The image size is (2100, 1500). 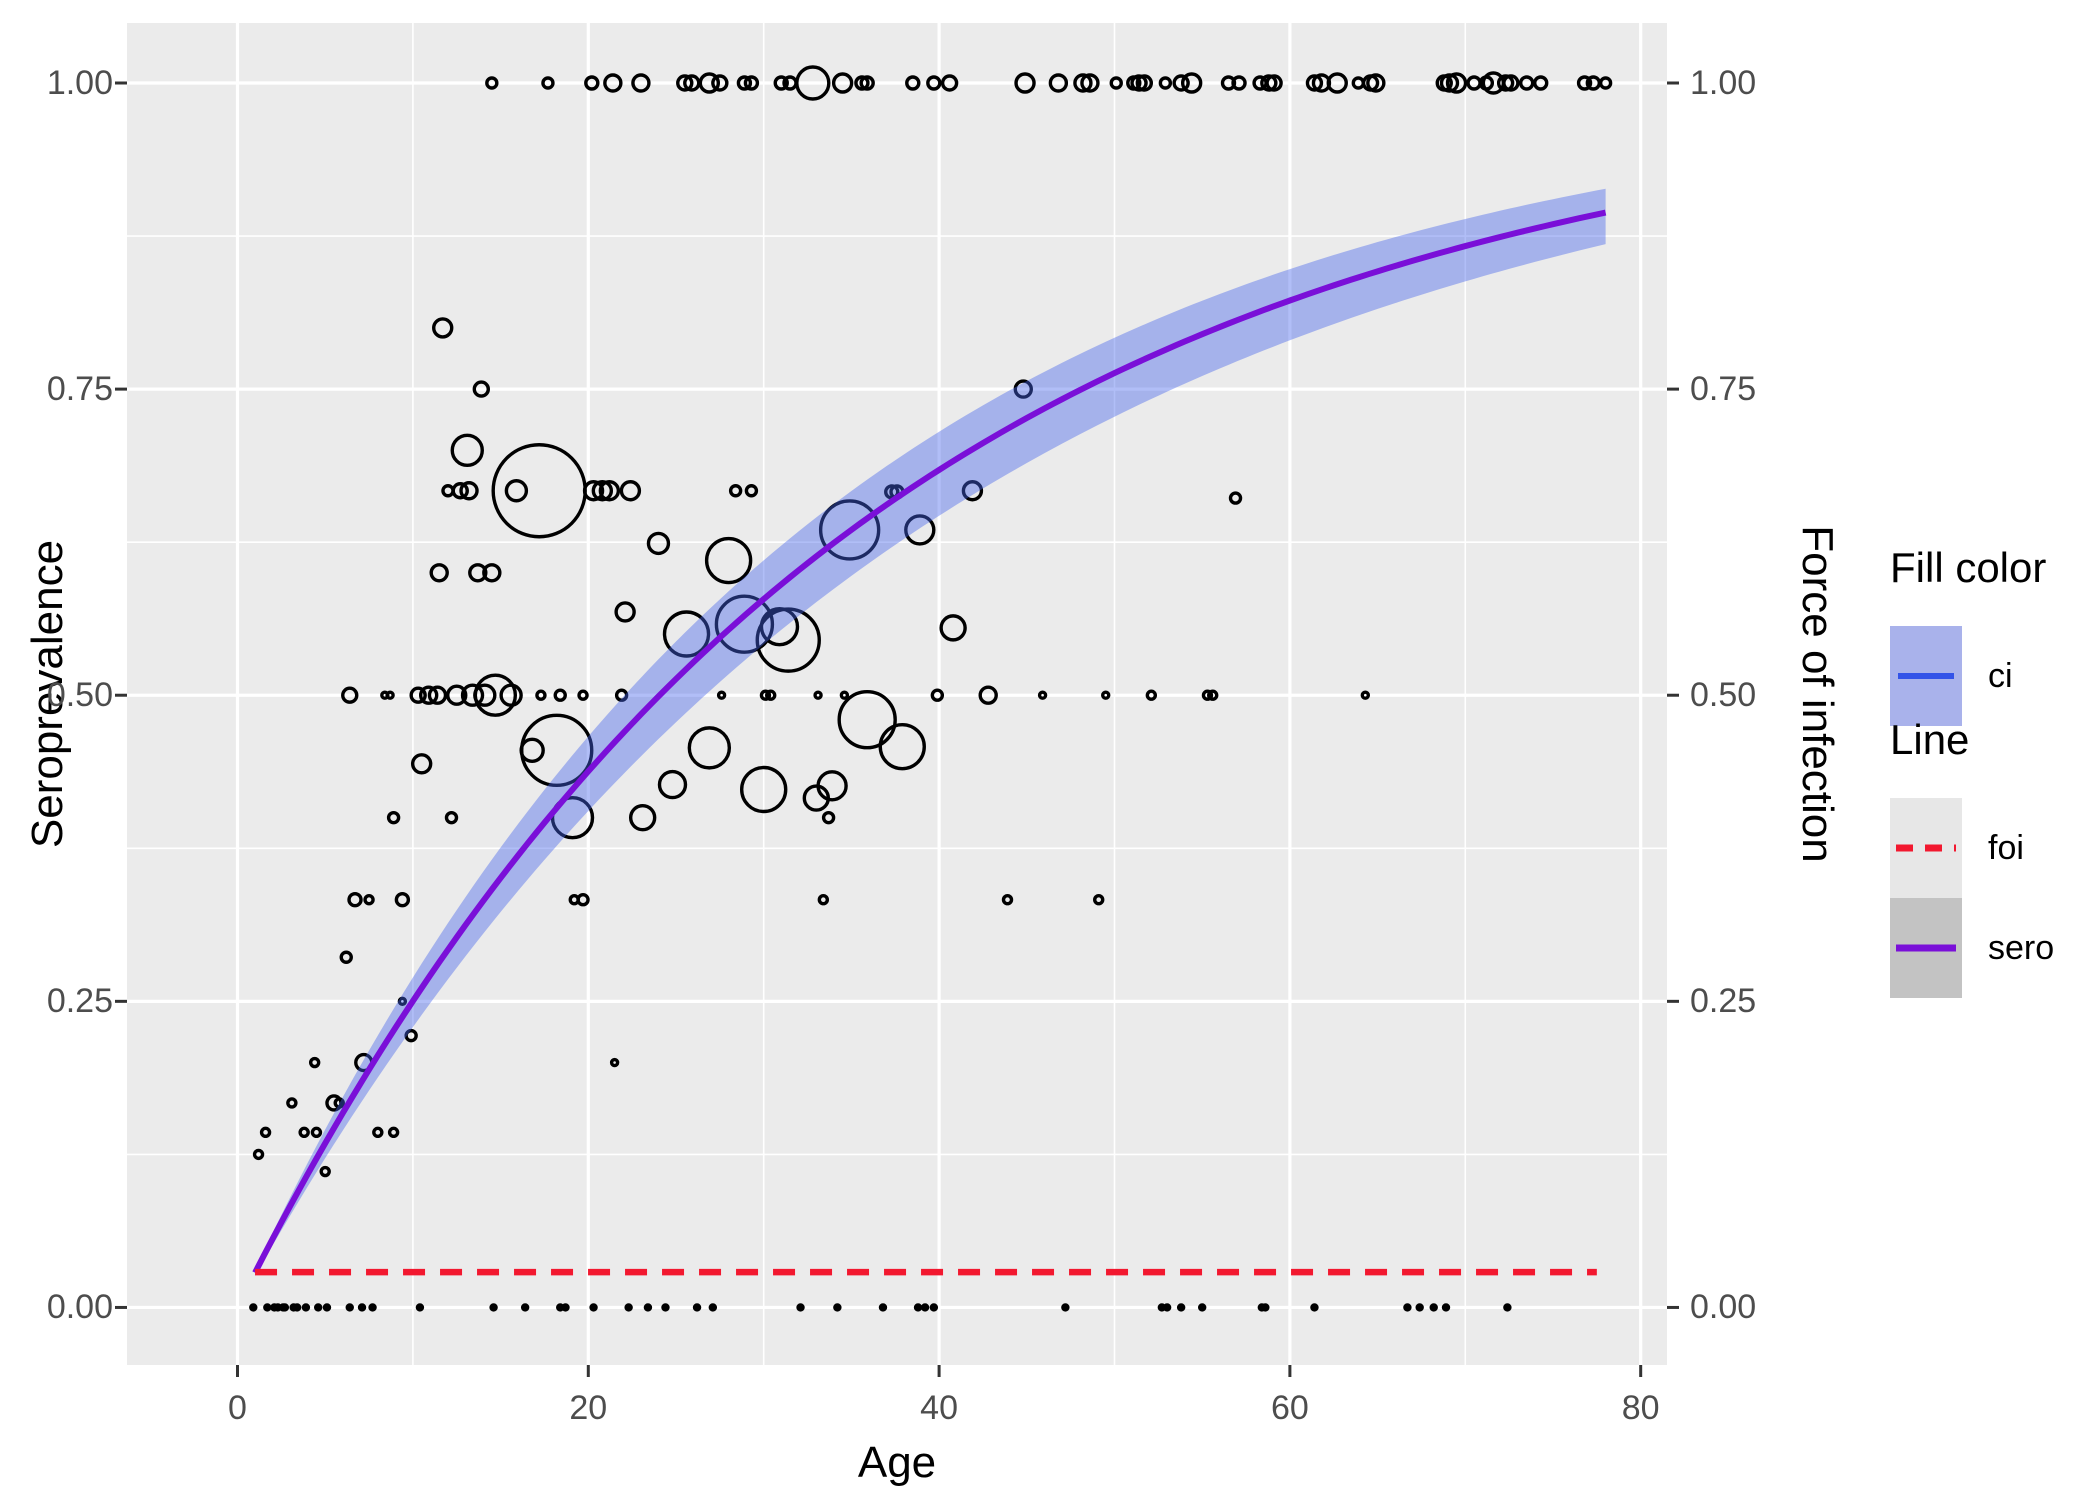 What do you see at coordinates (1723, 389) in the screenshot?
I see `y-right-tick-label: 0.75` at bounding box center [1723, 389].